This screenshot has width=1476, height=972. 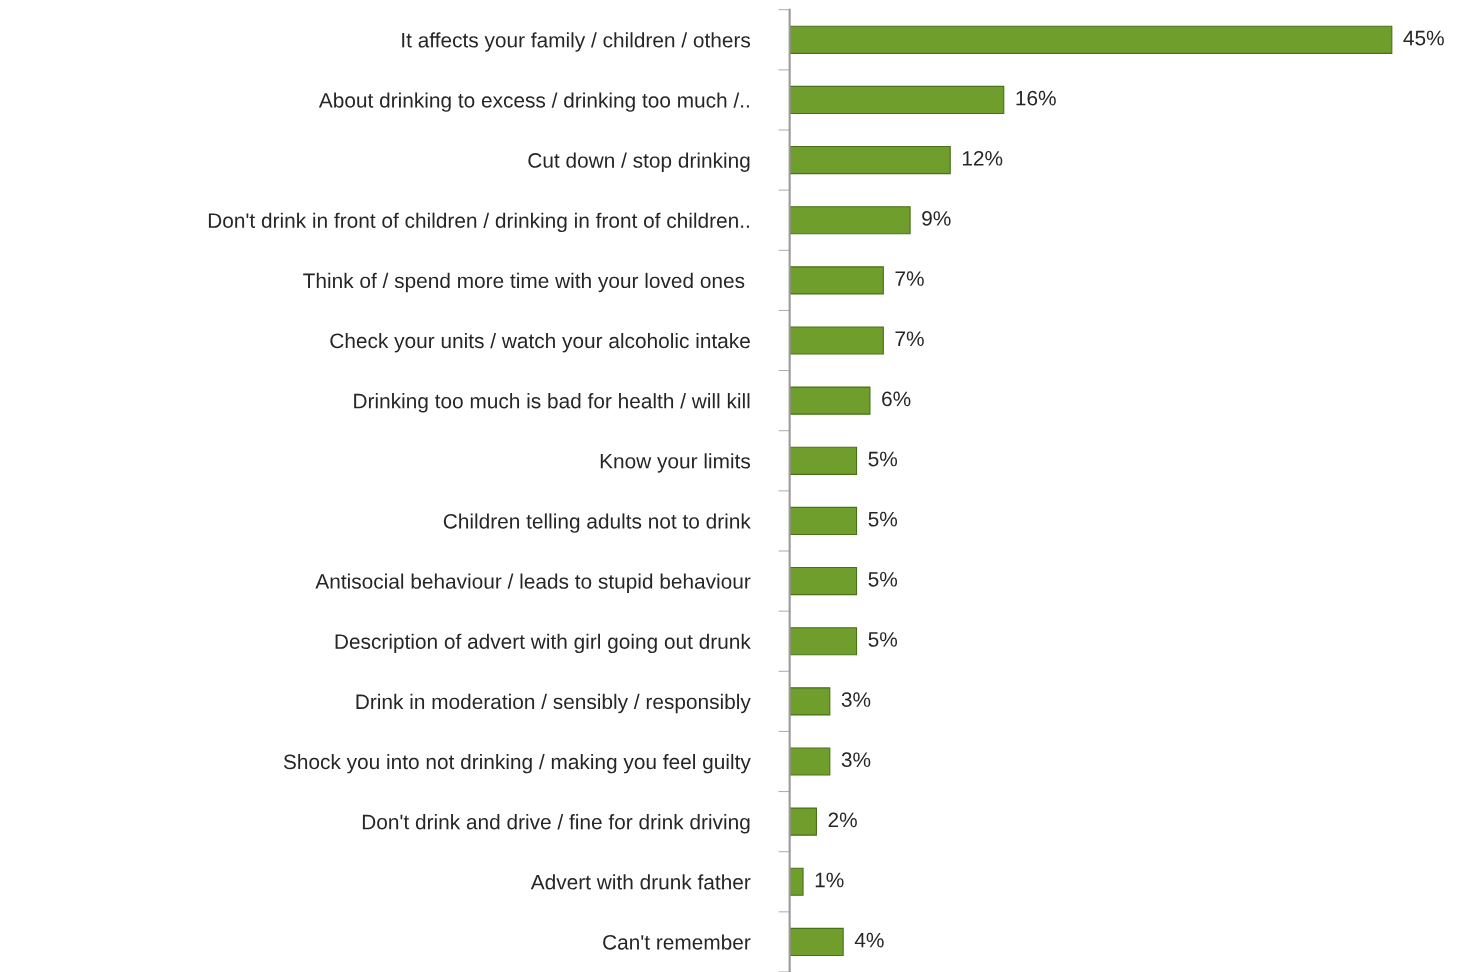 What do you see at coordinates (597, 523) in the screenshot?
I see `y-tick-label: Children telling adults not to drink` at bounding box center [597, 523].